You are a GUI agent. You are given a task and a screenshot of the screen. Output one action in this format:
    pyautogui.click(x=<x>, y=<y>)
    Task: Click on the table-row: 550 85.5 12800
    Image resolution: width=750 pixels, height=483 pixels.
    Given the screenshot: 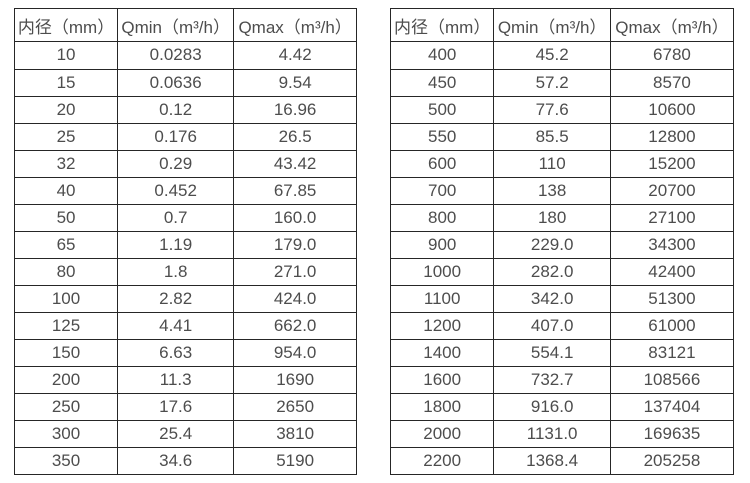 What is the action you would take?
    pyautogui.click(x=562, y=136)
    